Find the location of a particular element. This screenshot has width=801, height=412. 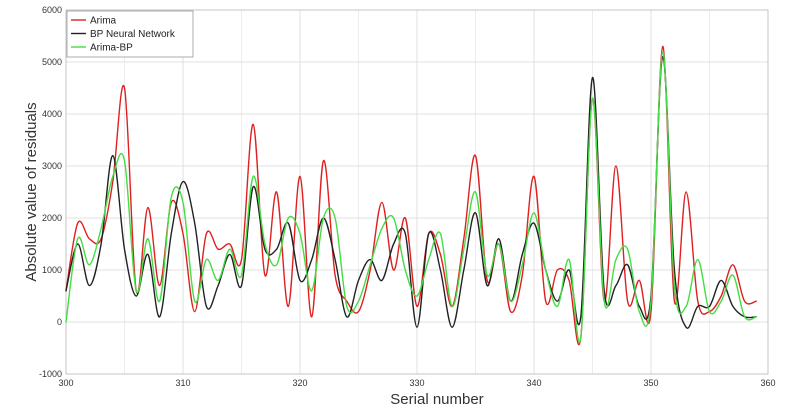

y-tick-label: 0 is located at coordinates (59, 322).